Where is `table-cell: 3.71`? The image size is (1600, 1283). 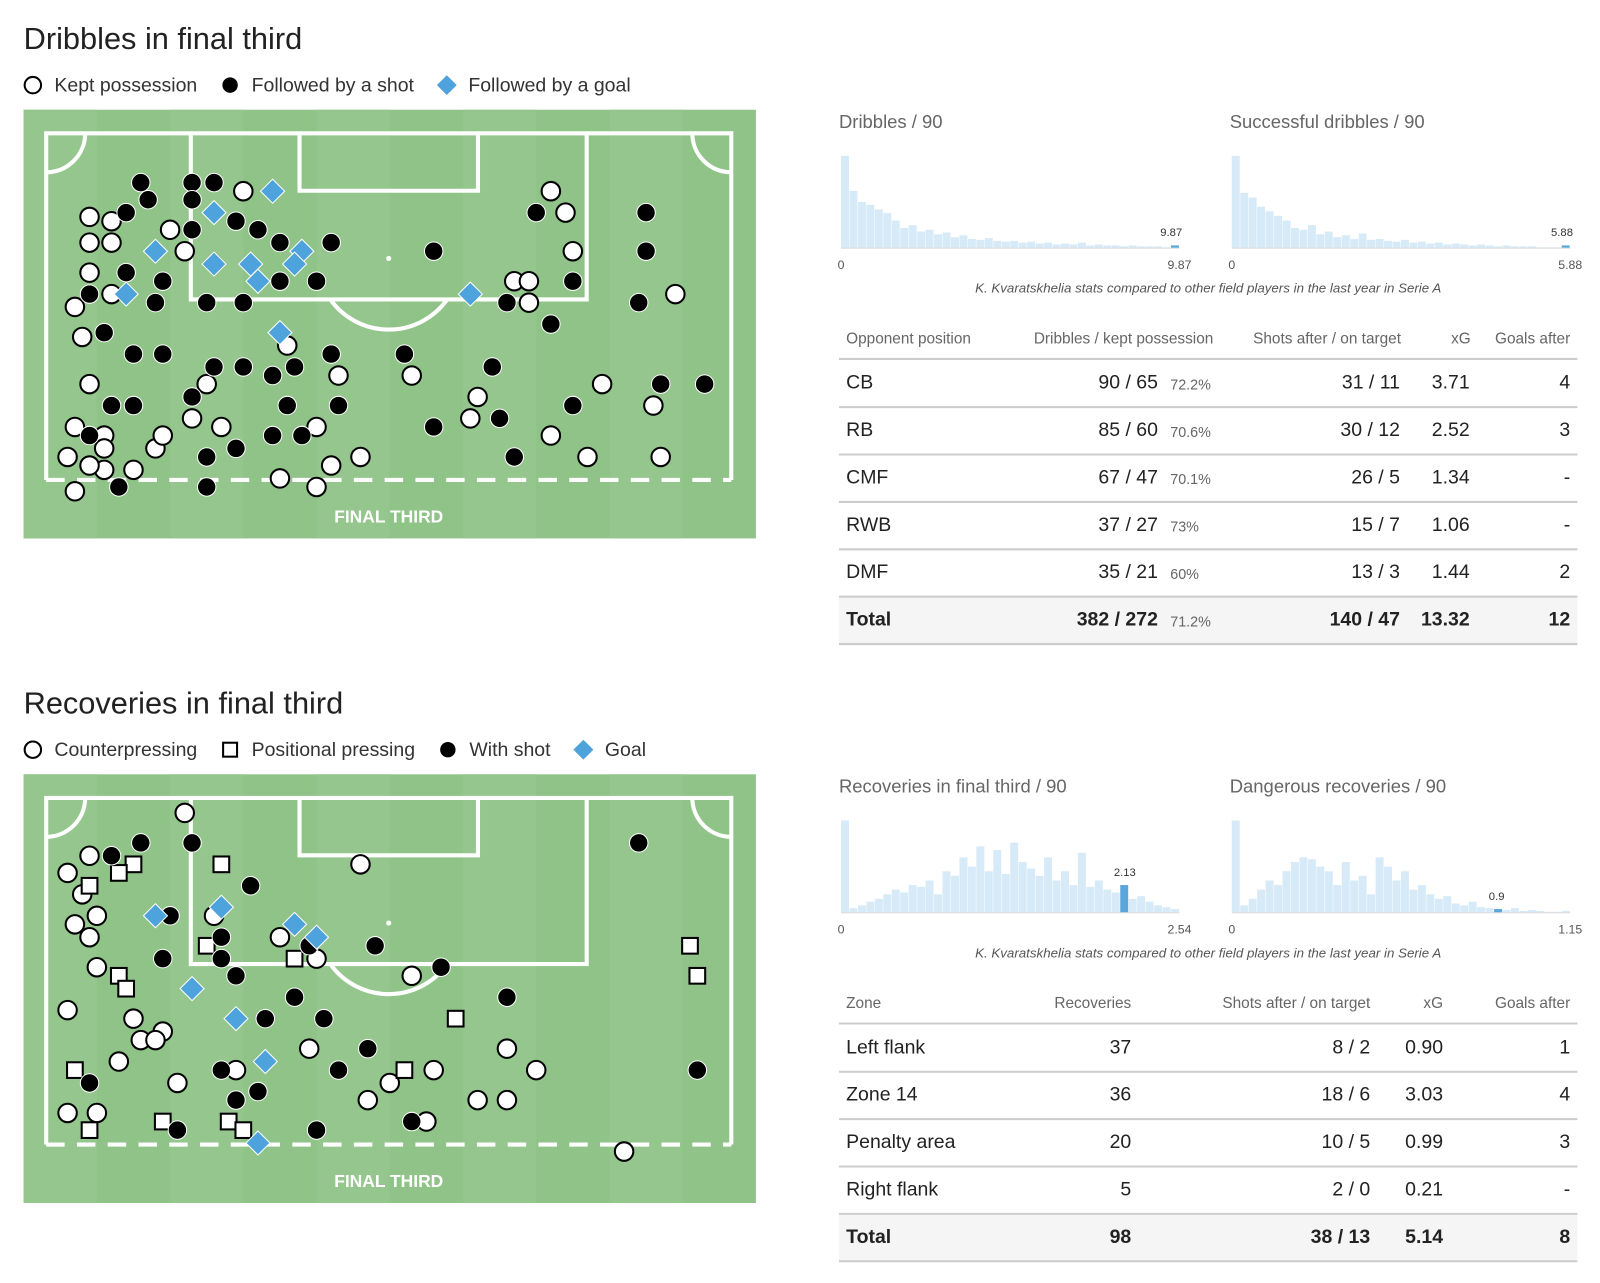
table-cell: 3.71 is located at coordinates (1451, 383).